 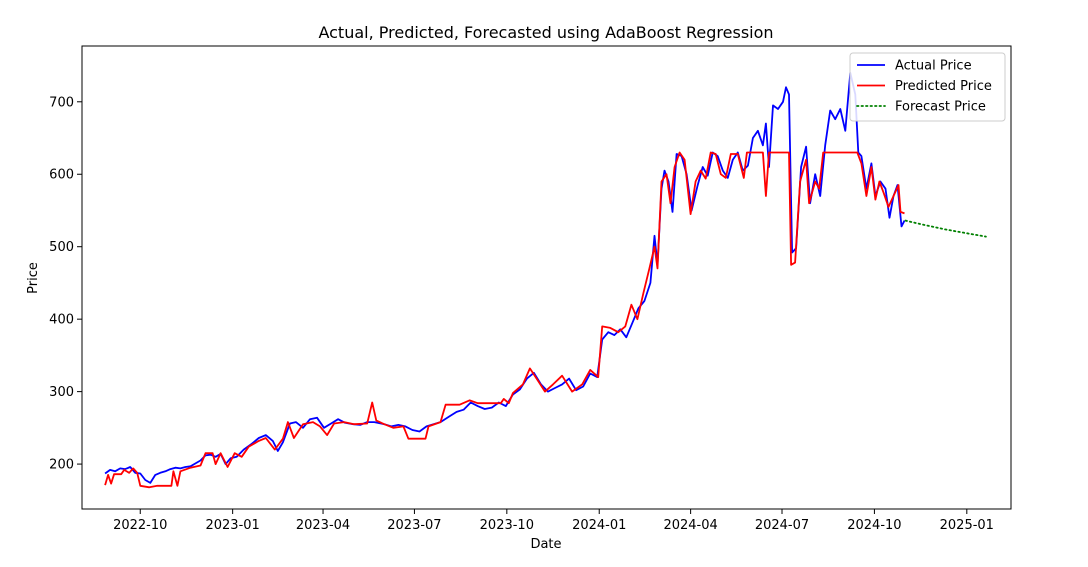 I want to click on legend-label-actual-price: Actual Price, so click(x=933, y=66).